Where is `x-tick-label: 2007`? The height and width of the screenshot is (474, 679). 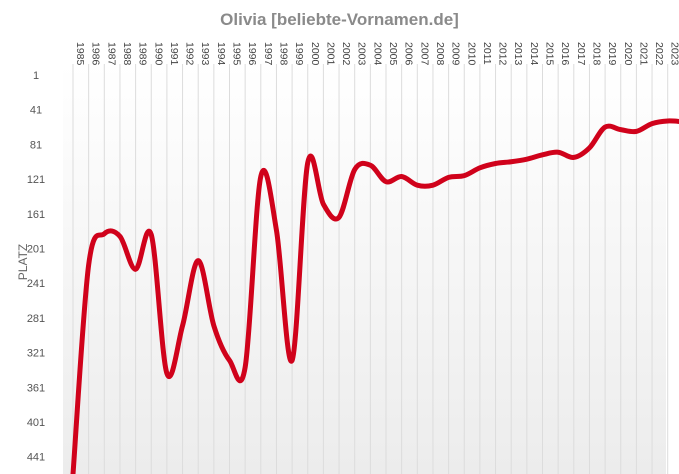
x-tick-label: 2007 is located at coordinates (424, 54).